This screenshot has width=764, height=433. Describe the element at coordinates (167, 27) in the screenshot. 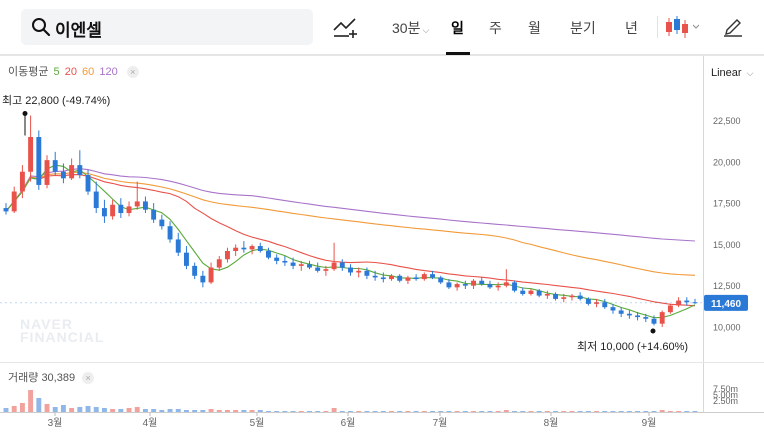

I see `stock-search-box: 이엔셀` at that location.